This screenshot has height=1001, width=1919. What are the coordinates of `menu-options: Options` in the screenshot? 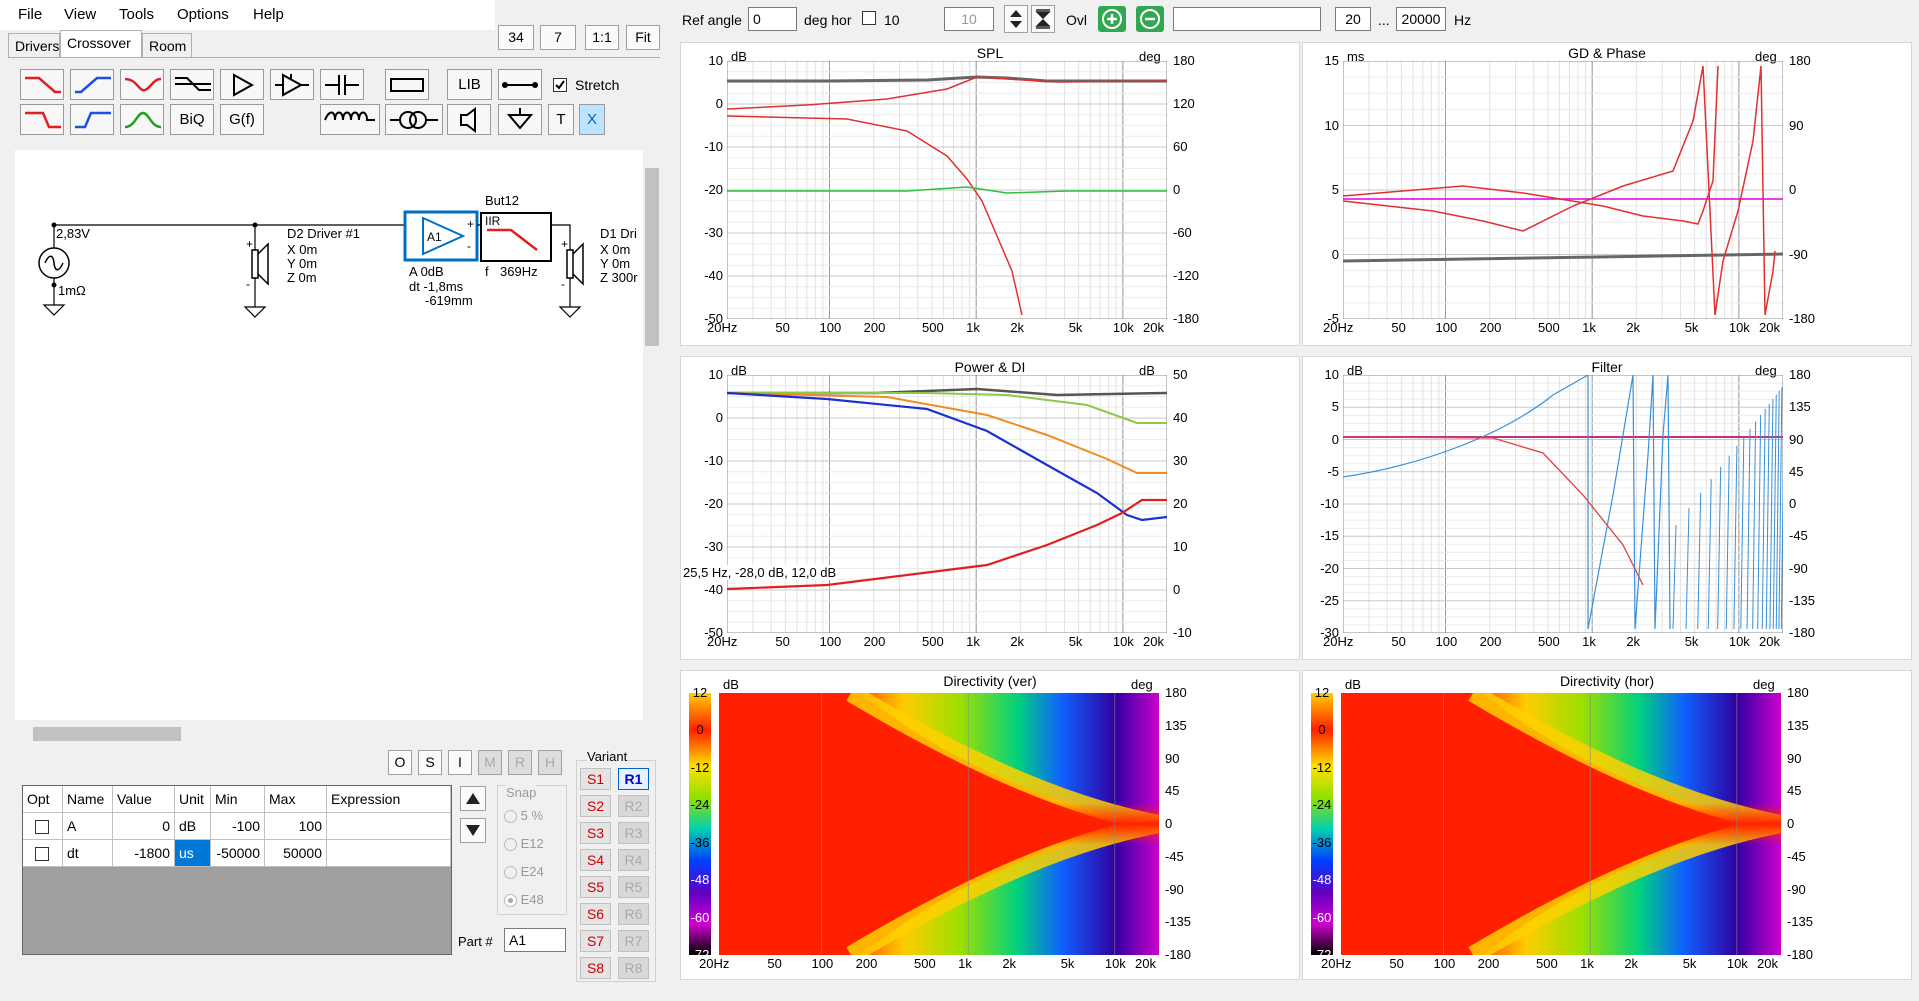 It's located at (203, 14).